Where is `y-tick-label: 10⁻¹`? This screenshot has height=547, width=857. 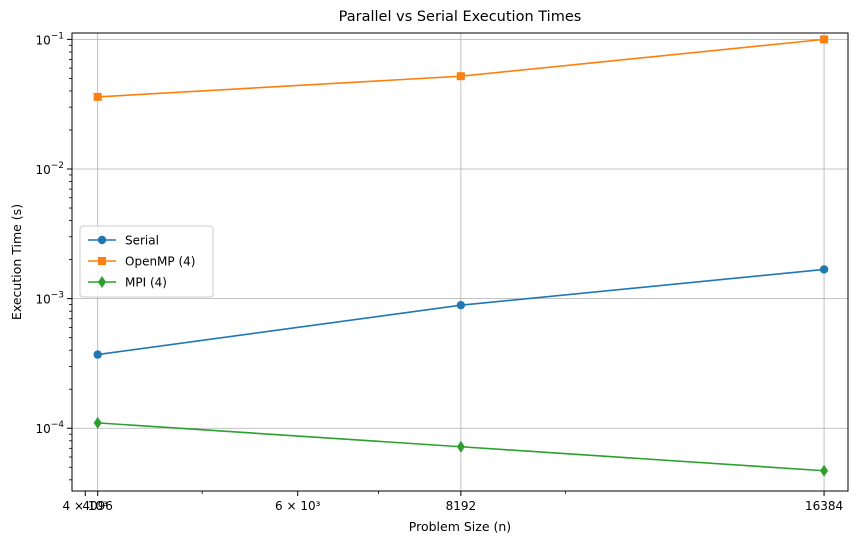
y-tick-label: 10⁻¹ is located at coordinates (49, 39).